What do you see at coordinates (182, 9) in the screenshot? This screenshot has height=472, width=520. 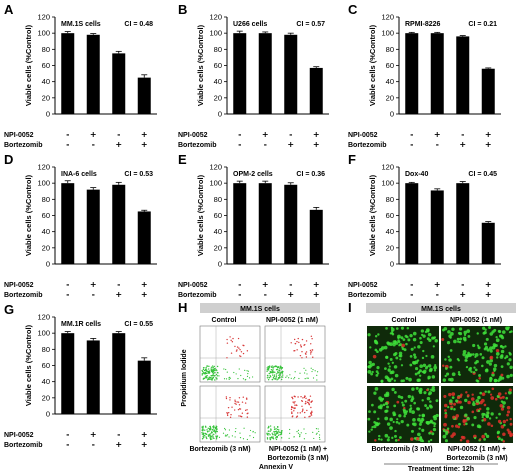 I see `panel-letter: B` at bounding box center [182, 9].